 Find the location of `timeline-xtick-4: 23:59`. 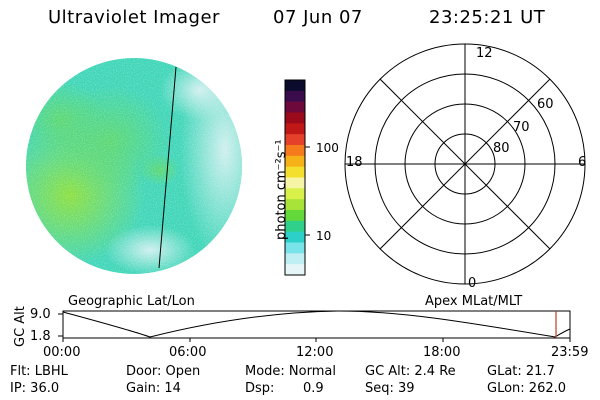

timeline-xtick-4: 23:59 is located at coordinates (570, 352).